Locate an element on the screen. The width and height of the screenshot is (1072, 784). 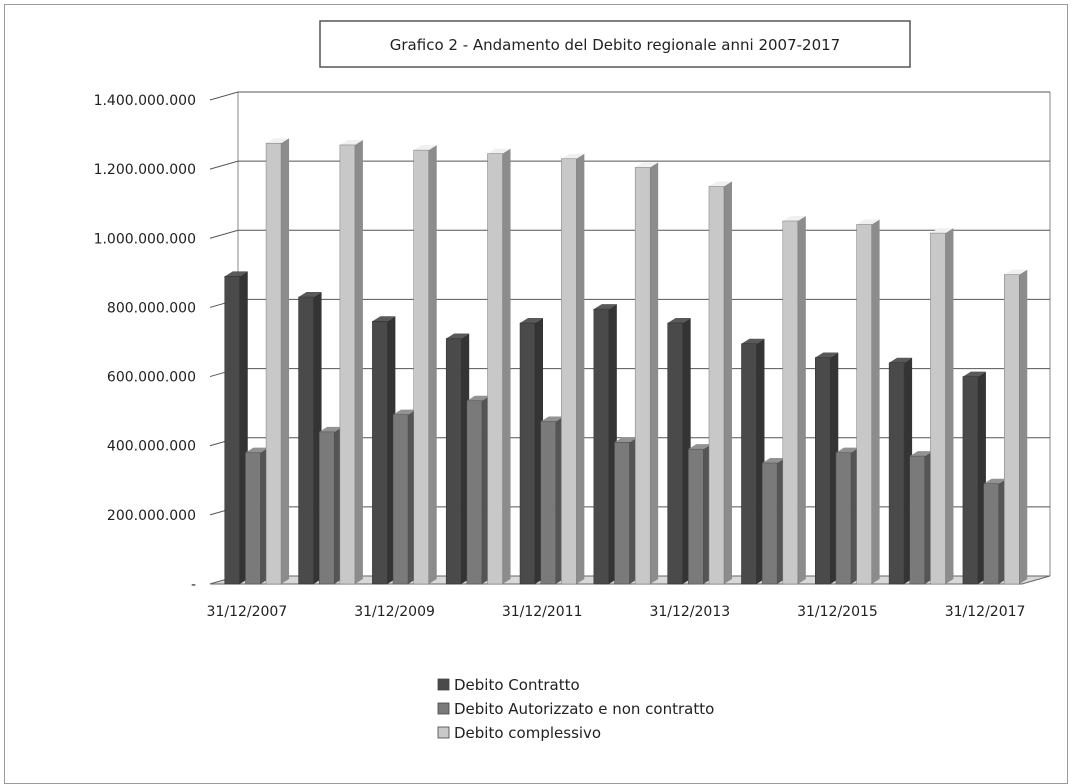
y-tick-label: 1.200.000.000 is located at coordinates (145, 170).